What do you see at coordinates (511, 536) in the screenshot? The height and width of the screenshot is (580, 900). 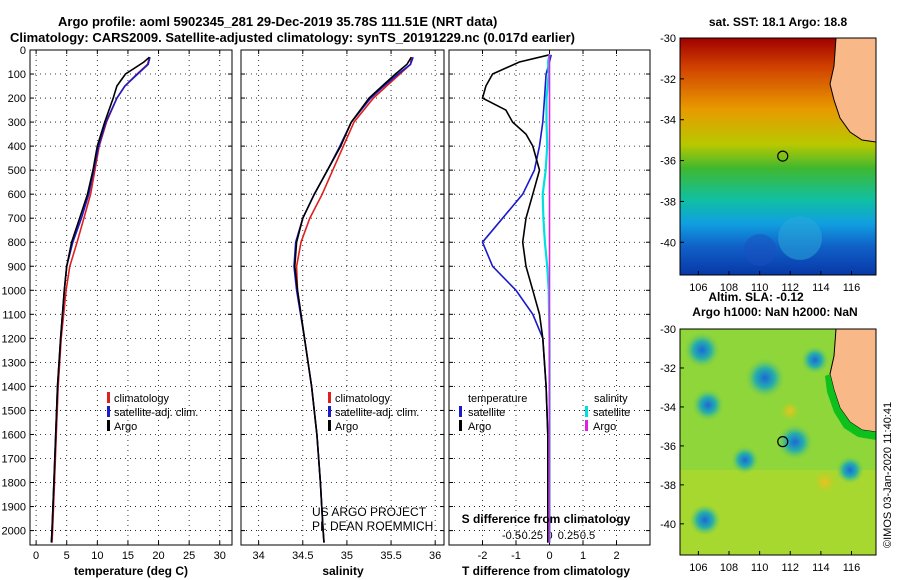 I see `top-tick-label: -0.5` at bounding box center [511, 536].